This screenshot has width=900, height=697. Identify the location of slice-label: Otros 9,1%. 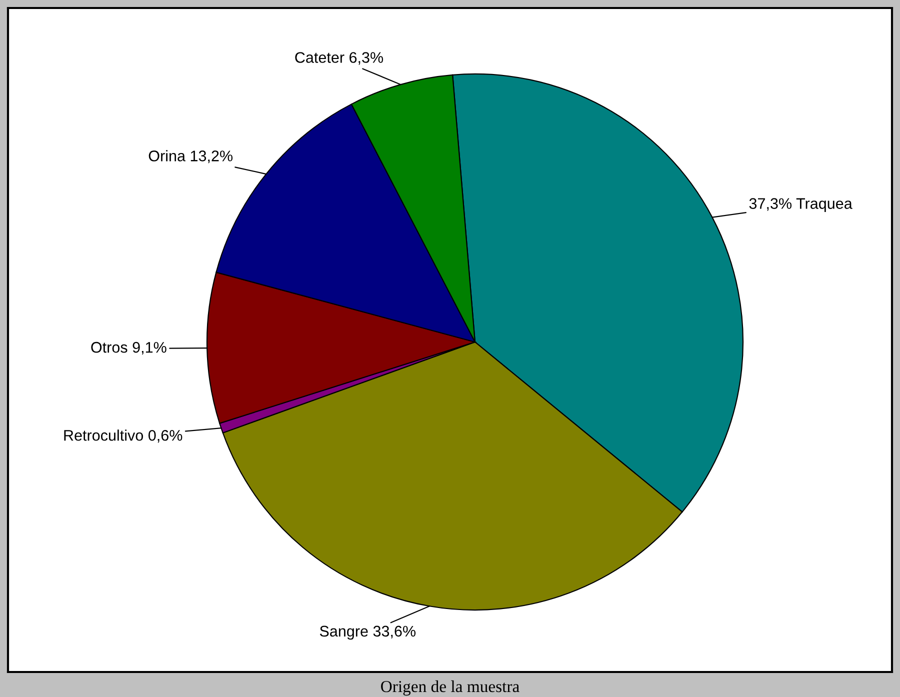
(128, 348).